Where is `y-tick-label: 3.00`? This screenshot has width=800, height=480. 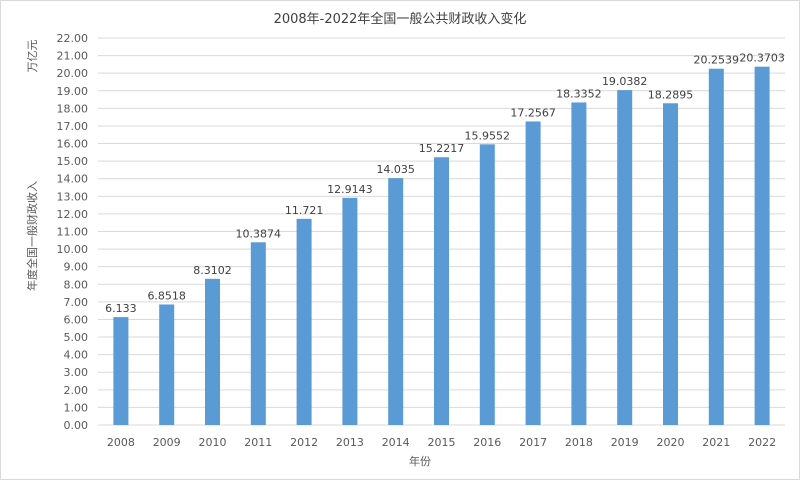
y-tick-label: 3.00 is located at coordinates (76, 372).